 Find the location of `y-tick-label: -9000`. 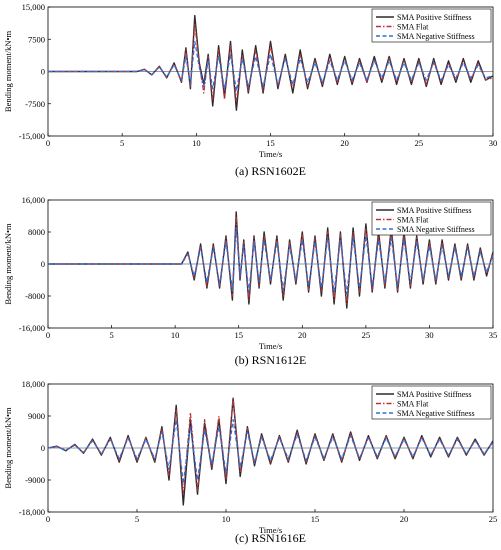

y-tick-label: -9000 is located at coordinates (35, 480).